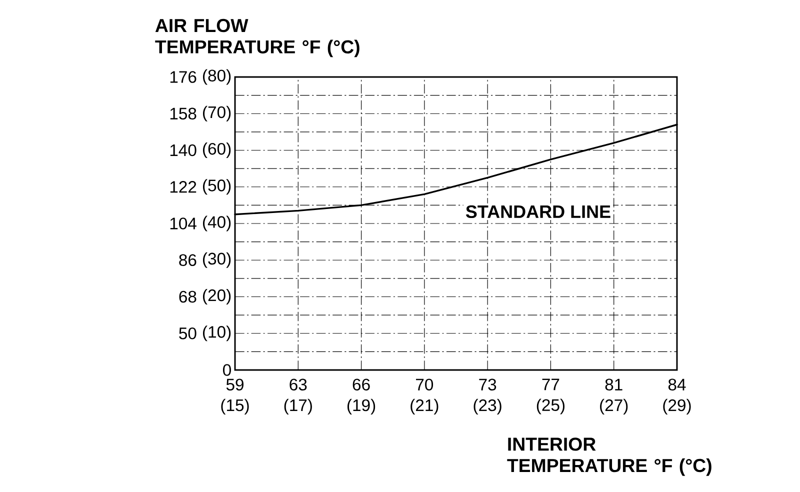 The height and width of the screenshot is (492, 800). Describe the element at coordinates (235, 396) in the screenshot. I see `x-tick-label: 59 (15)` at that location.